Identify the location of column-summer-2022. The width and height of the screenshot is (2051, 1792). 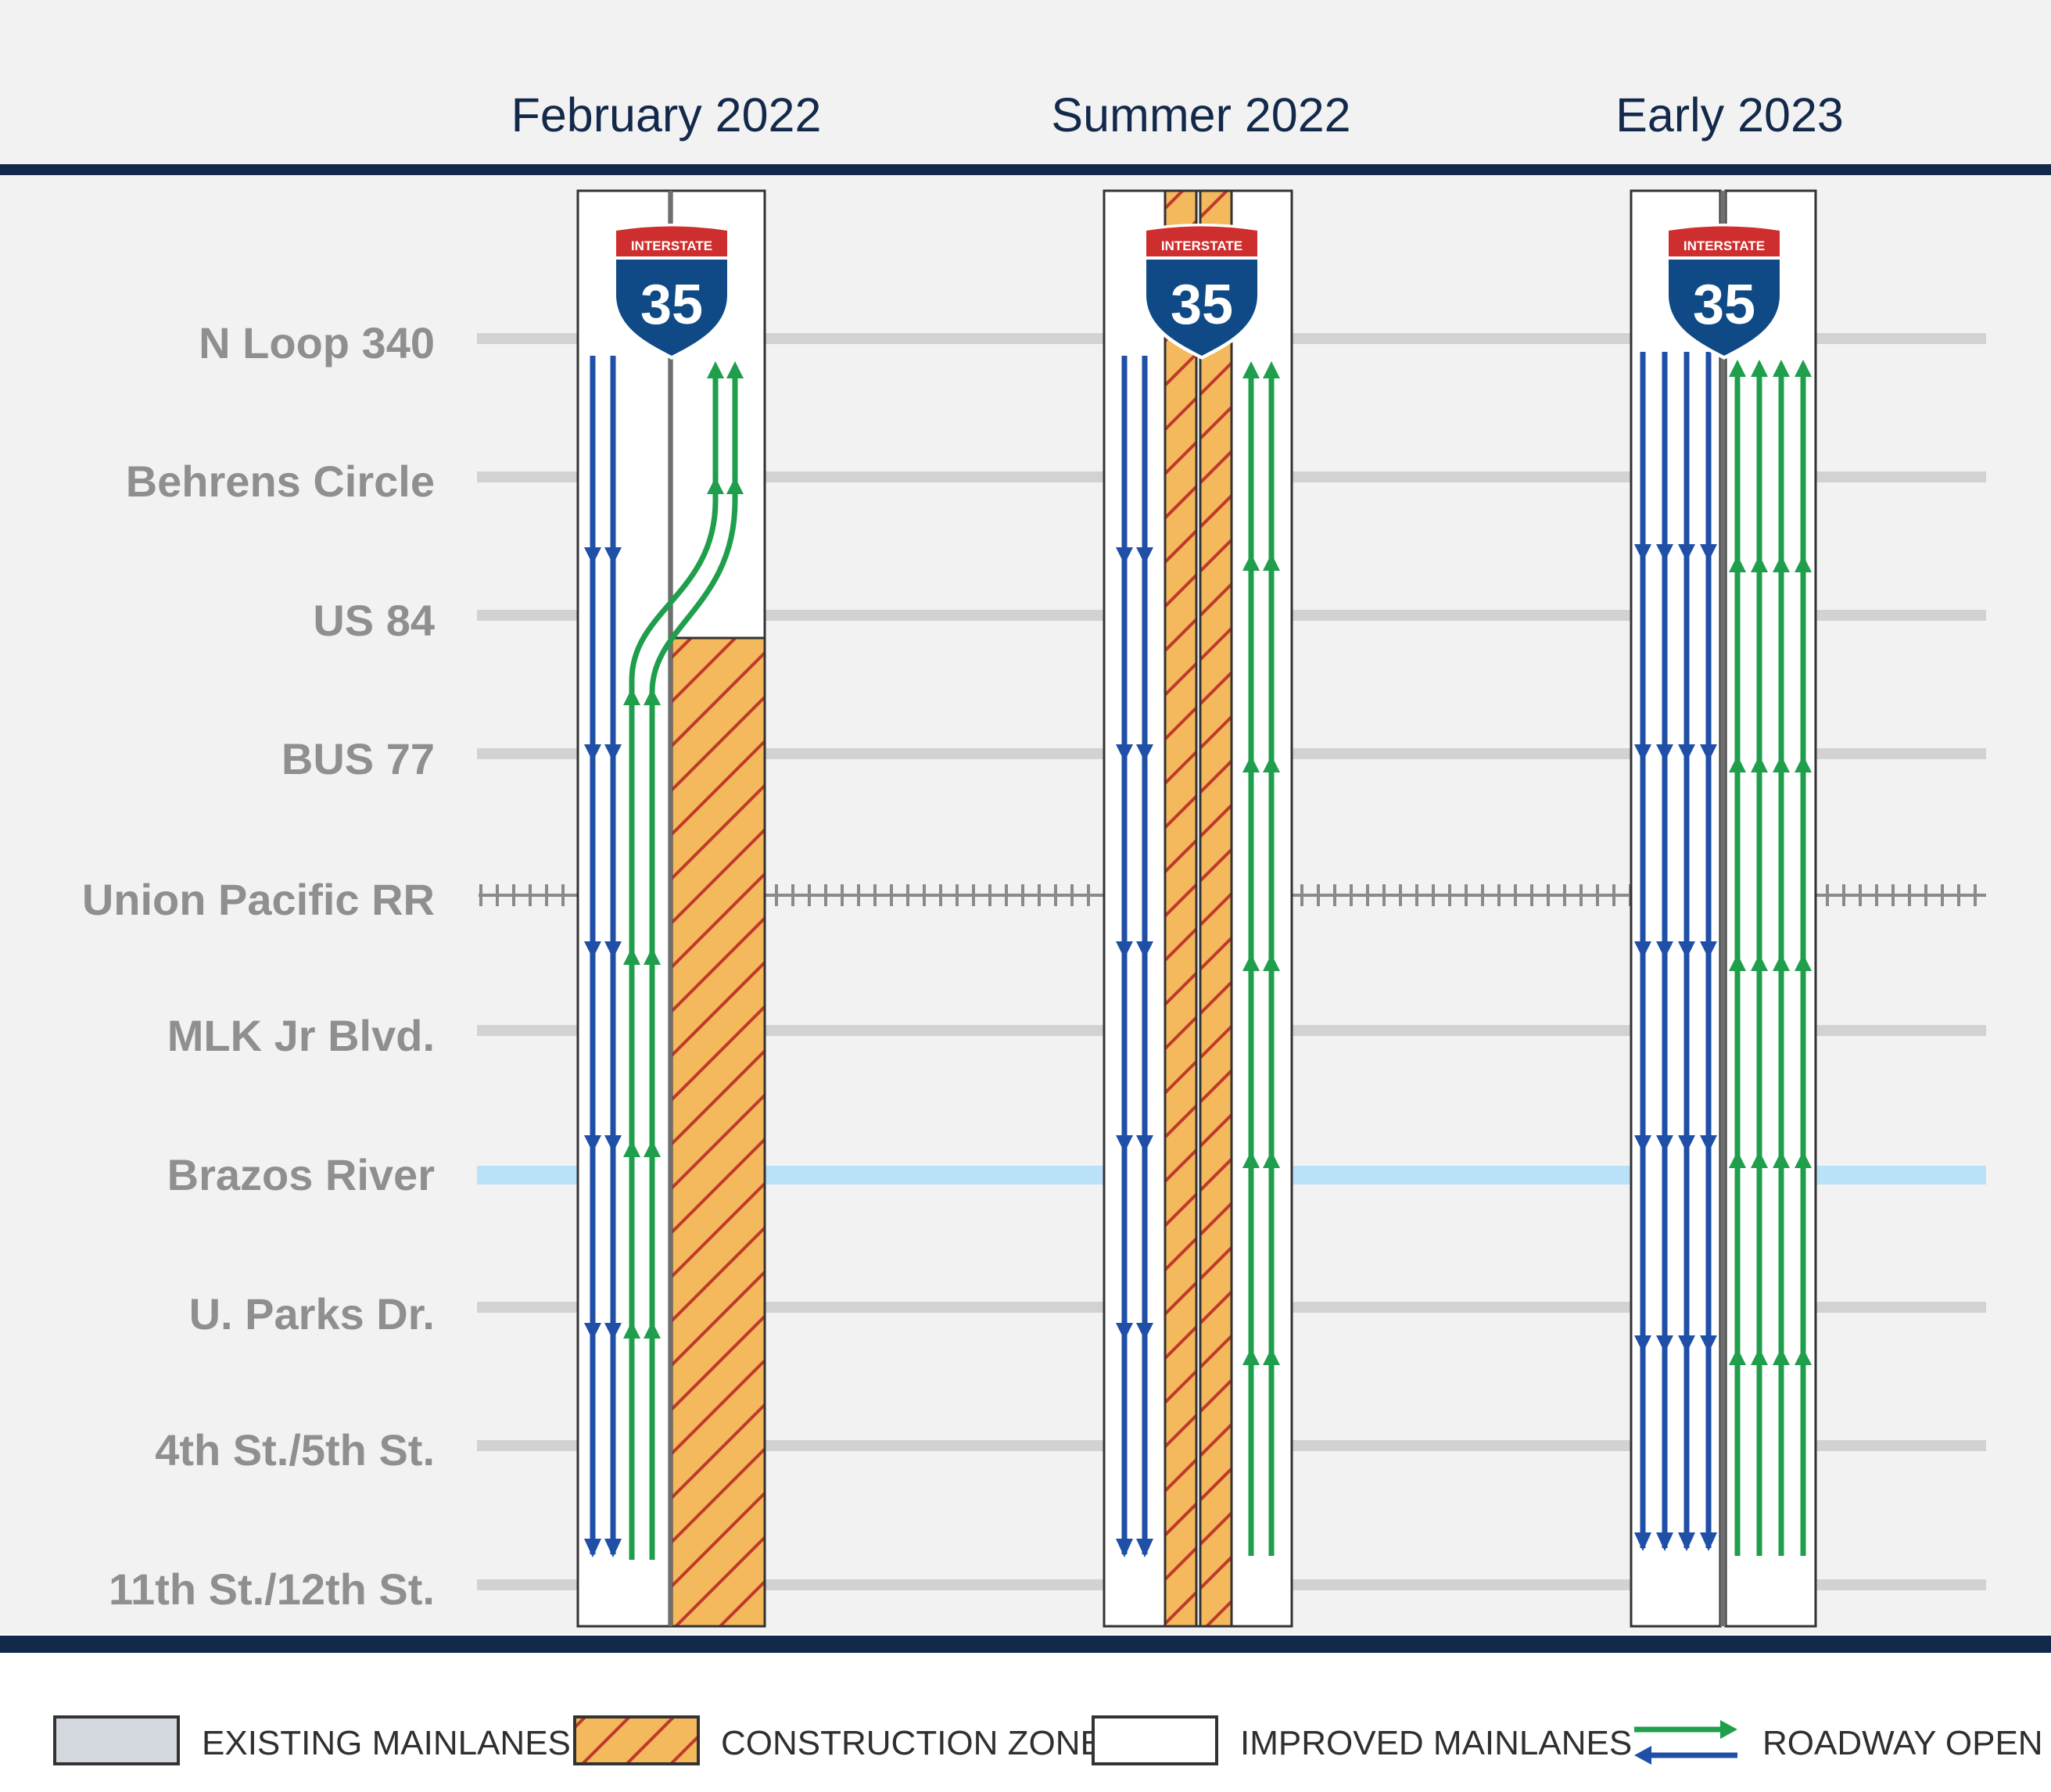
(1198, 908).